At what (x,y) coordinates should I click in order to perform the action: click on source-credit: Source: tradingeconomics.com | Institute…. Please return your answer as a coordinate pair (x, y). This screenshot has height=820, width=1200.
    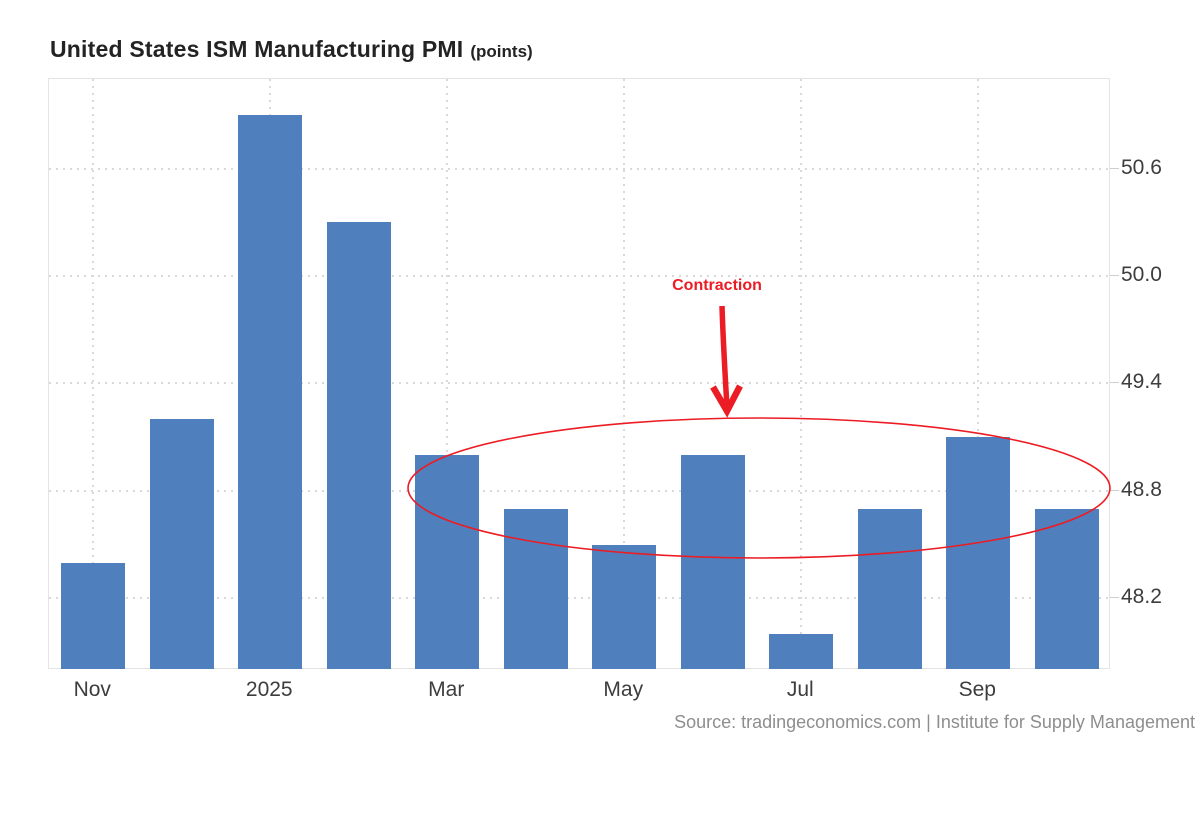
    Looking at the image, I should click on (934, 722).